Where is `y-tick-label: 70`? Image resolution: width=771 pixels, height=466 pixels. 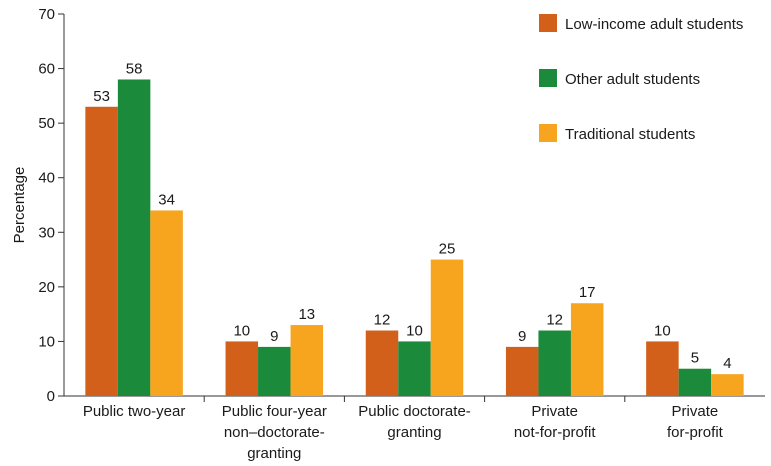 y-tick-label: 70 is located at coordinates (46, 14).